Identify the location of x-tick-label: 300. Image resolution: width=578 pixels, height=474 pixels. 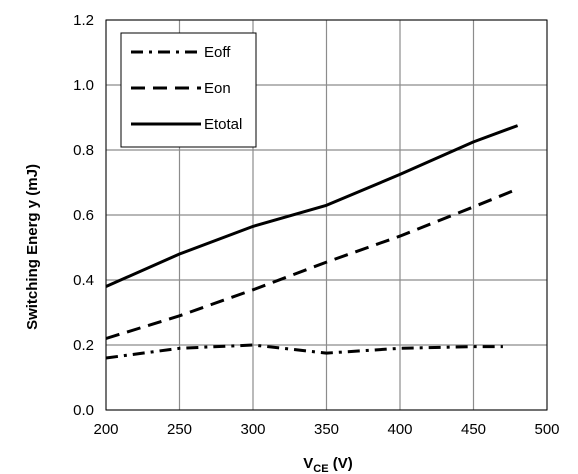
(252, 429).